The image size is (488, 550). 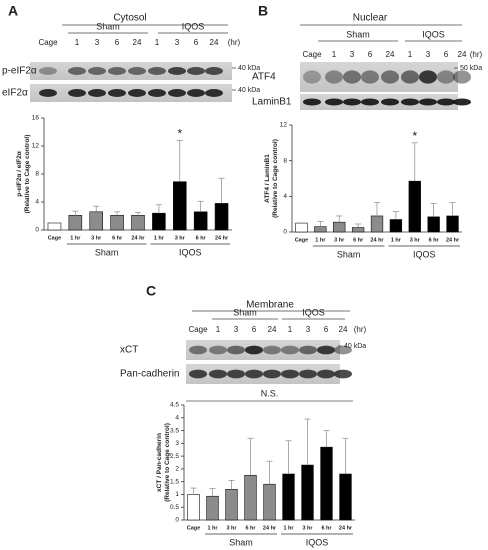 I want to click on lane-label: 3, so click(x=97, y=42).